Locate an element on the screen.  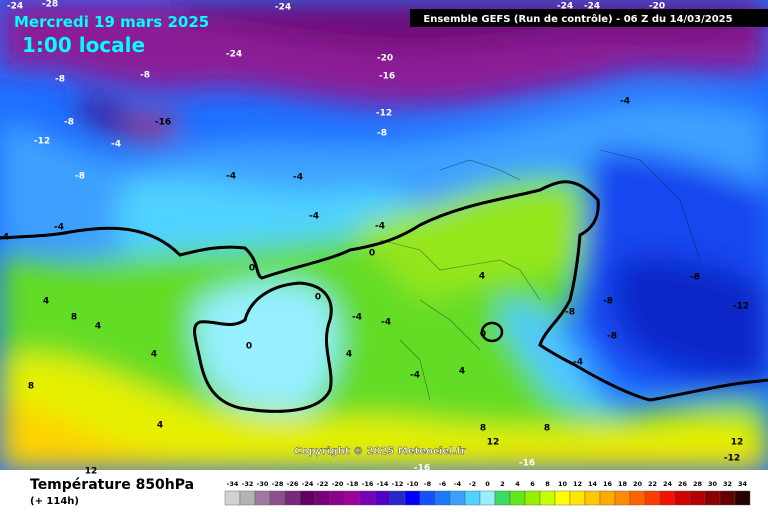
scale-label: -6 is located at coordinates (443, 484).